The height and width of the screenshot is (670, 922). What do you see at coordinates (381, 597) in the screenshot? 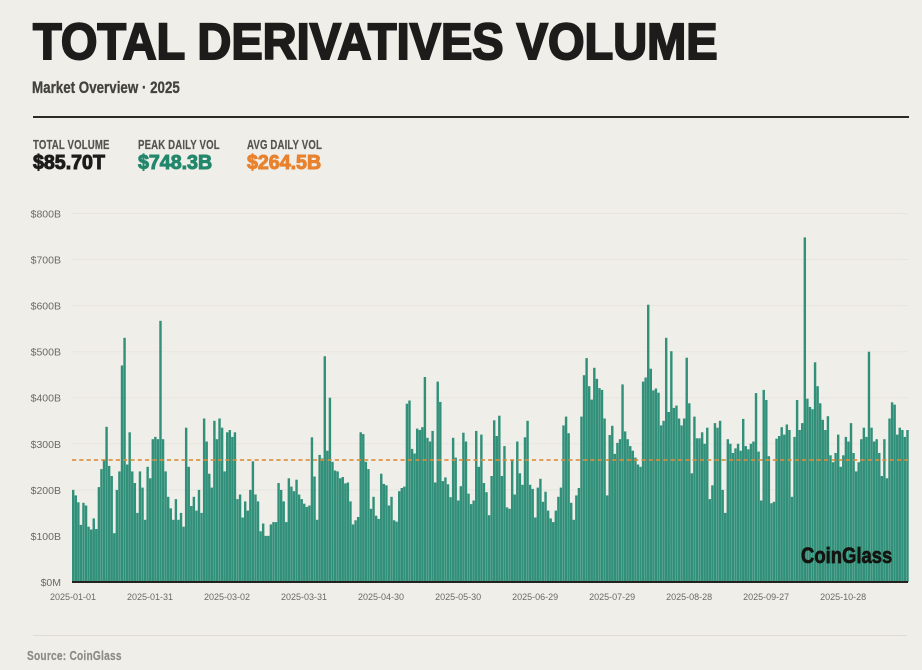
I see `svg-text: 2025-04-30` at bounding box center [381, 597].